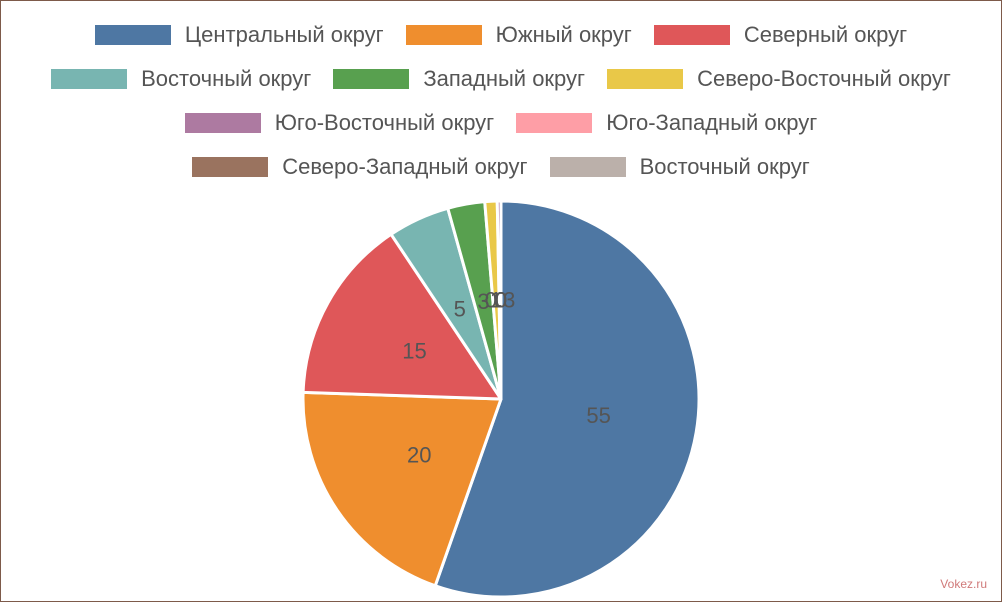  Describe the element at coordinates (598, 415) in the screenshot. I see `slice-value-label: 55` at that location.